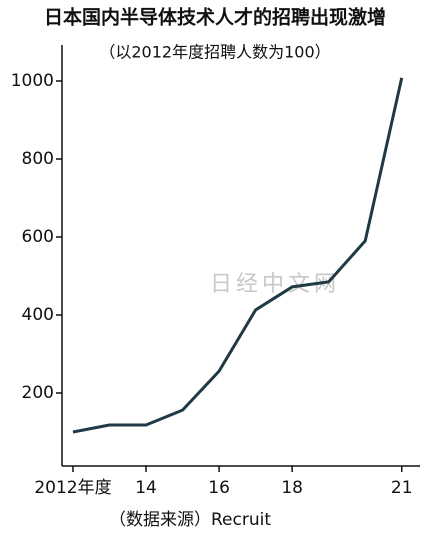  I want to click on x-tick-label: 14, so click(146, 488).